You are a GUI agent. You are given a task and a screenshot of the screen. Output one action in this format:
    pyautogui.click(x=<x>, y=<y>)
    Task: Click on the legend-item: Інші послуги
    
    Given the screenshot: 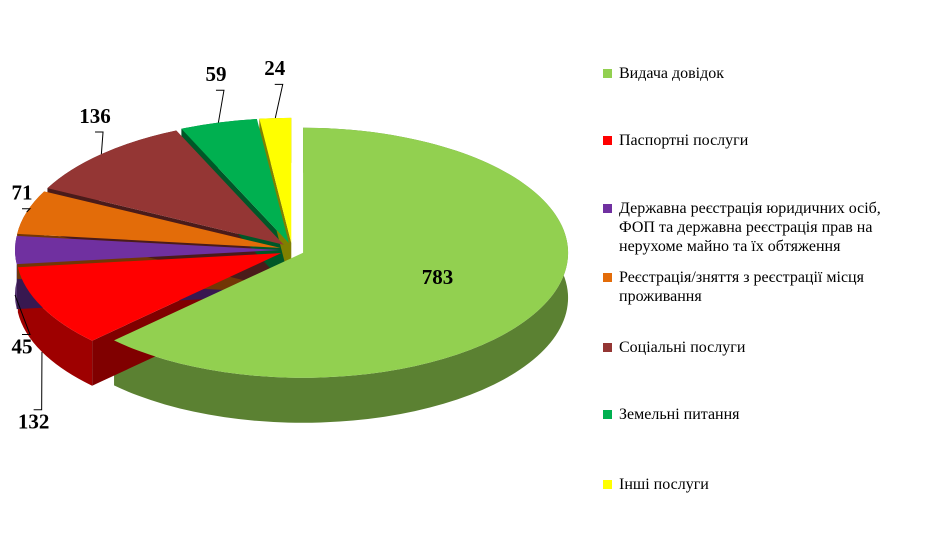 What is the action you would take?
    pyautogui.click(x=760, y=484)
    